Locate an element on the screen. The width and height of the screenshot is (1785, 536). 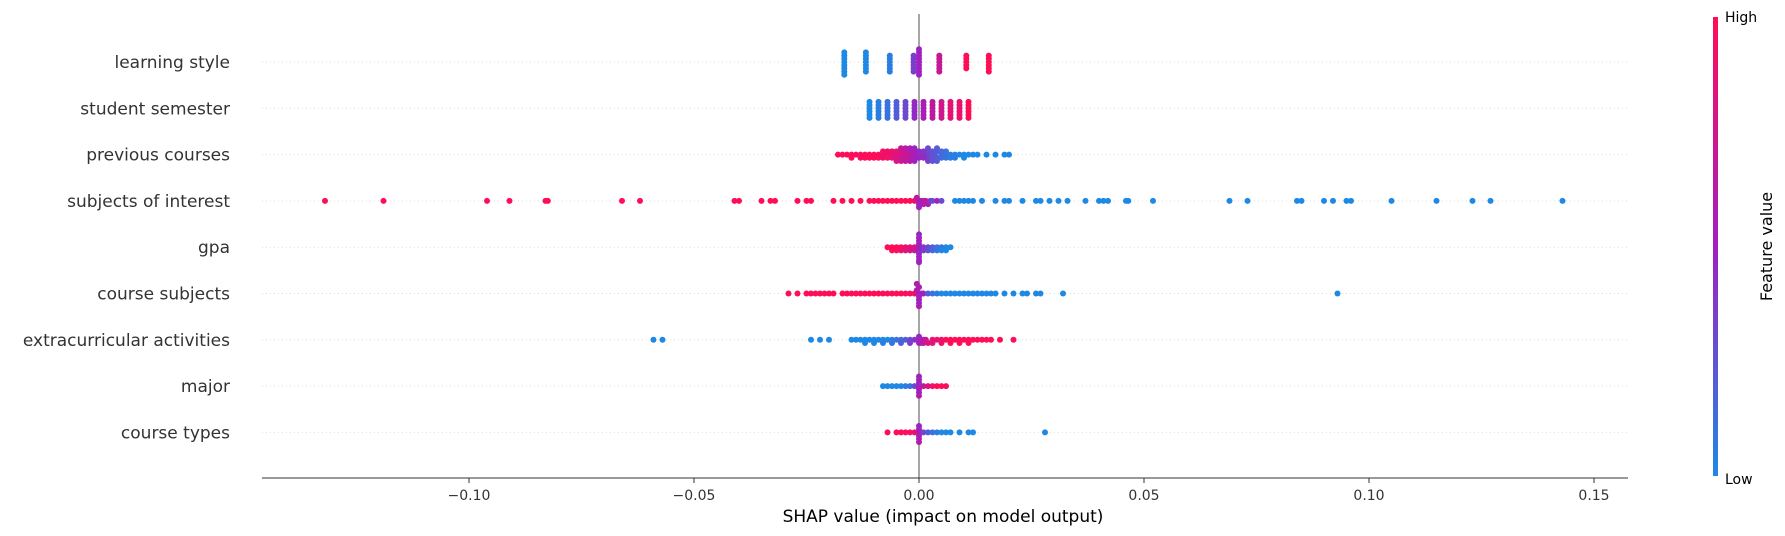
colorbar-title: Feature value is located at coordinates (1766, 246).